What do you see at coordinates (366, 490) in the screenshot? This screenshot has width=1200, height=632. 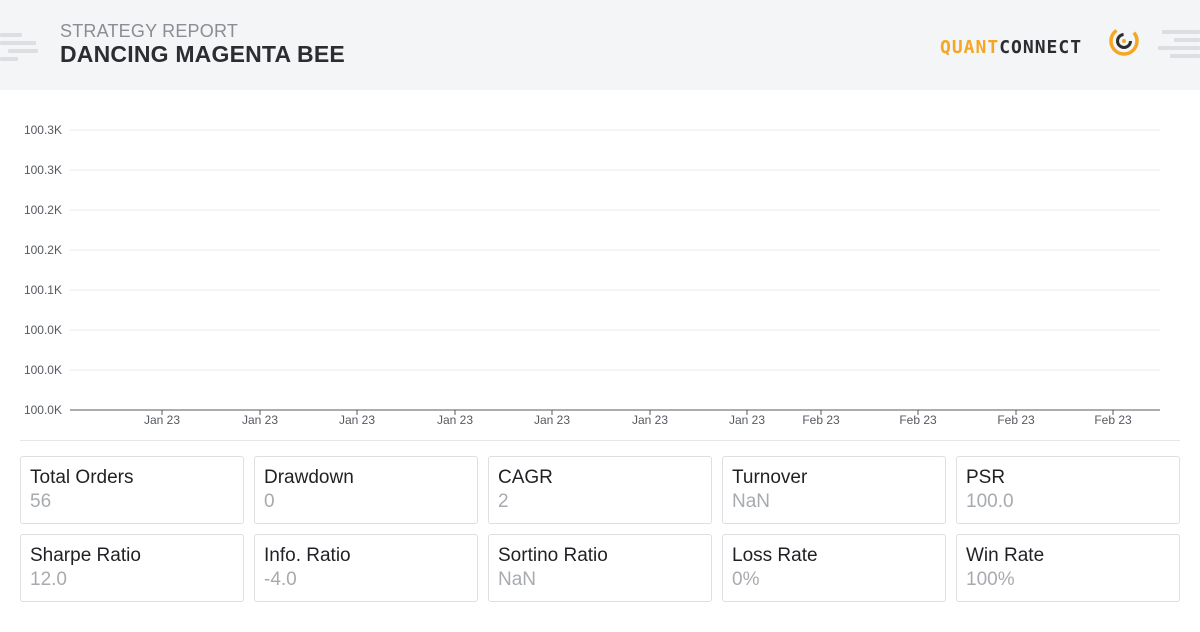 I see `stat-card-drawdown: Drawdown 0` at bounding box center [366, 490].